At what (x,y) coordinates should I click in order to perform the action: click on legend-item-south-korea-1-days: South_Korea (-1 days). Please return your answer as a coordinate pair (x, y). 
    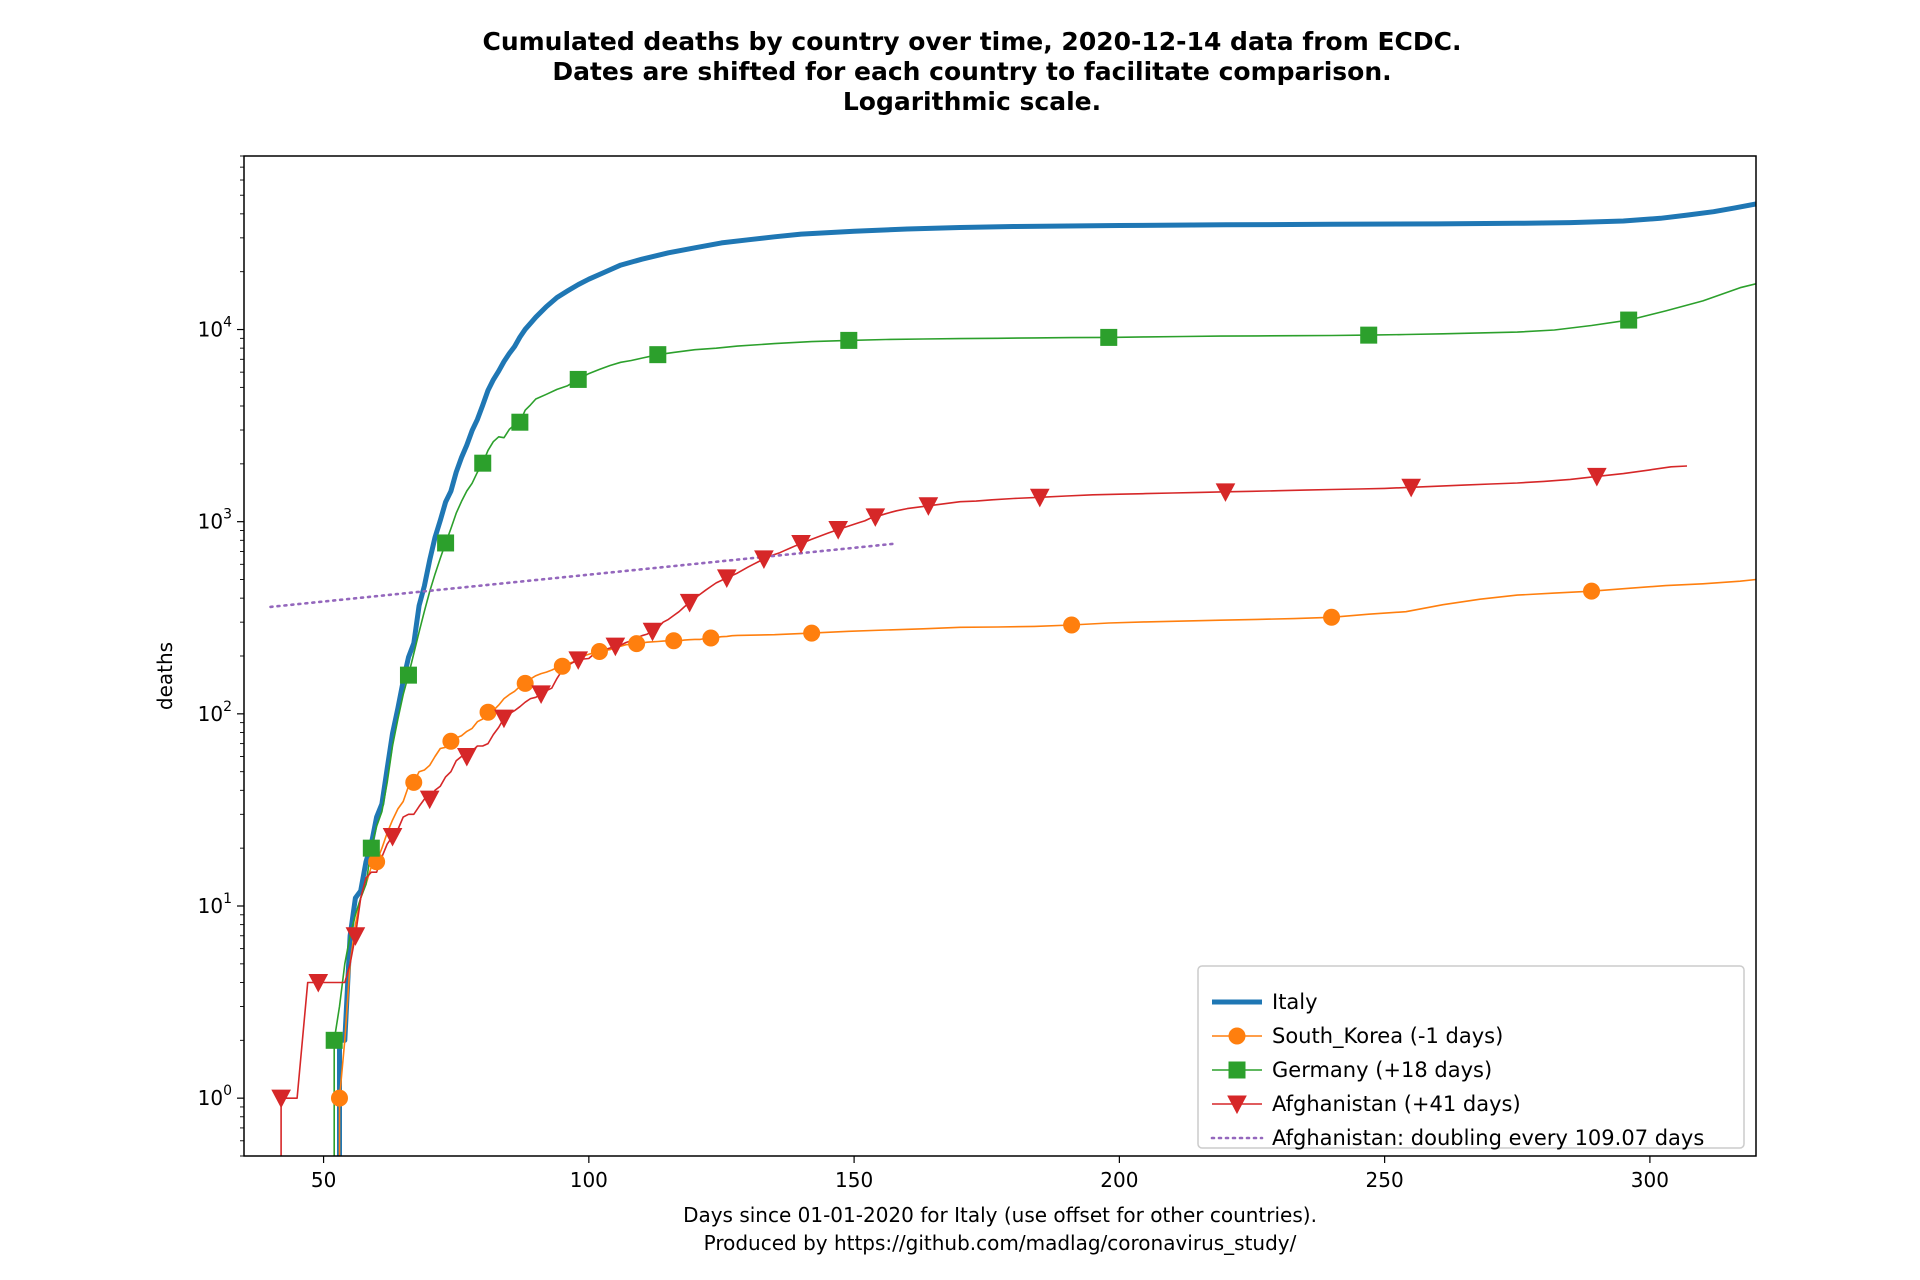
    Looking at the image, I should click on (1357, 1036).